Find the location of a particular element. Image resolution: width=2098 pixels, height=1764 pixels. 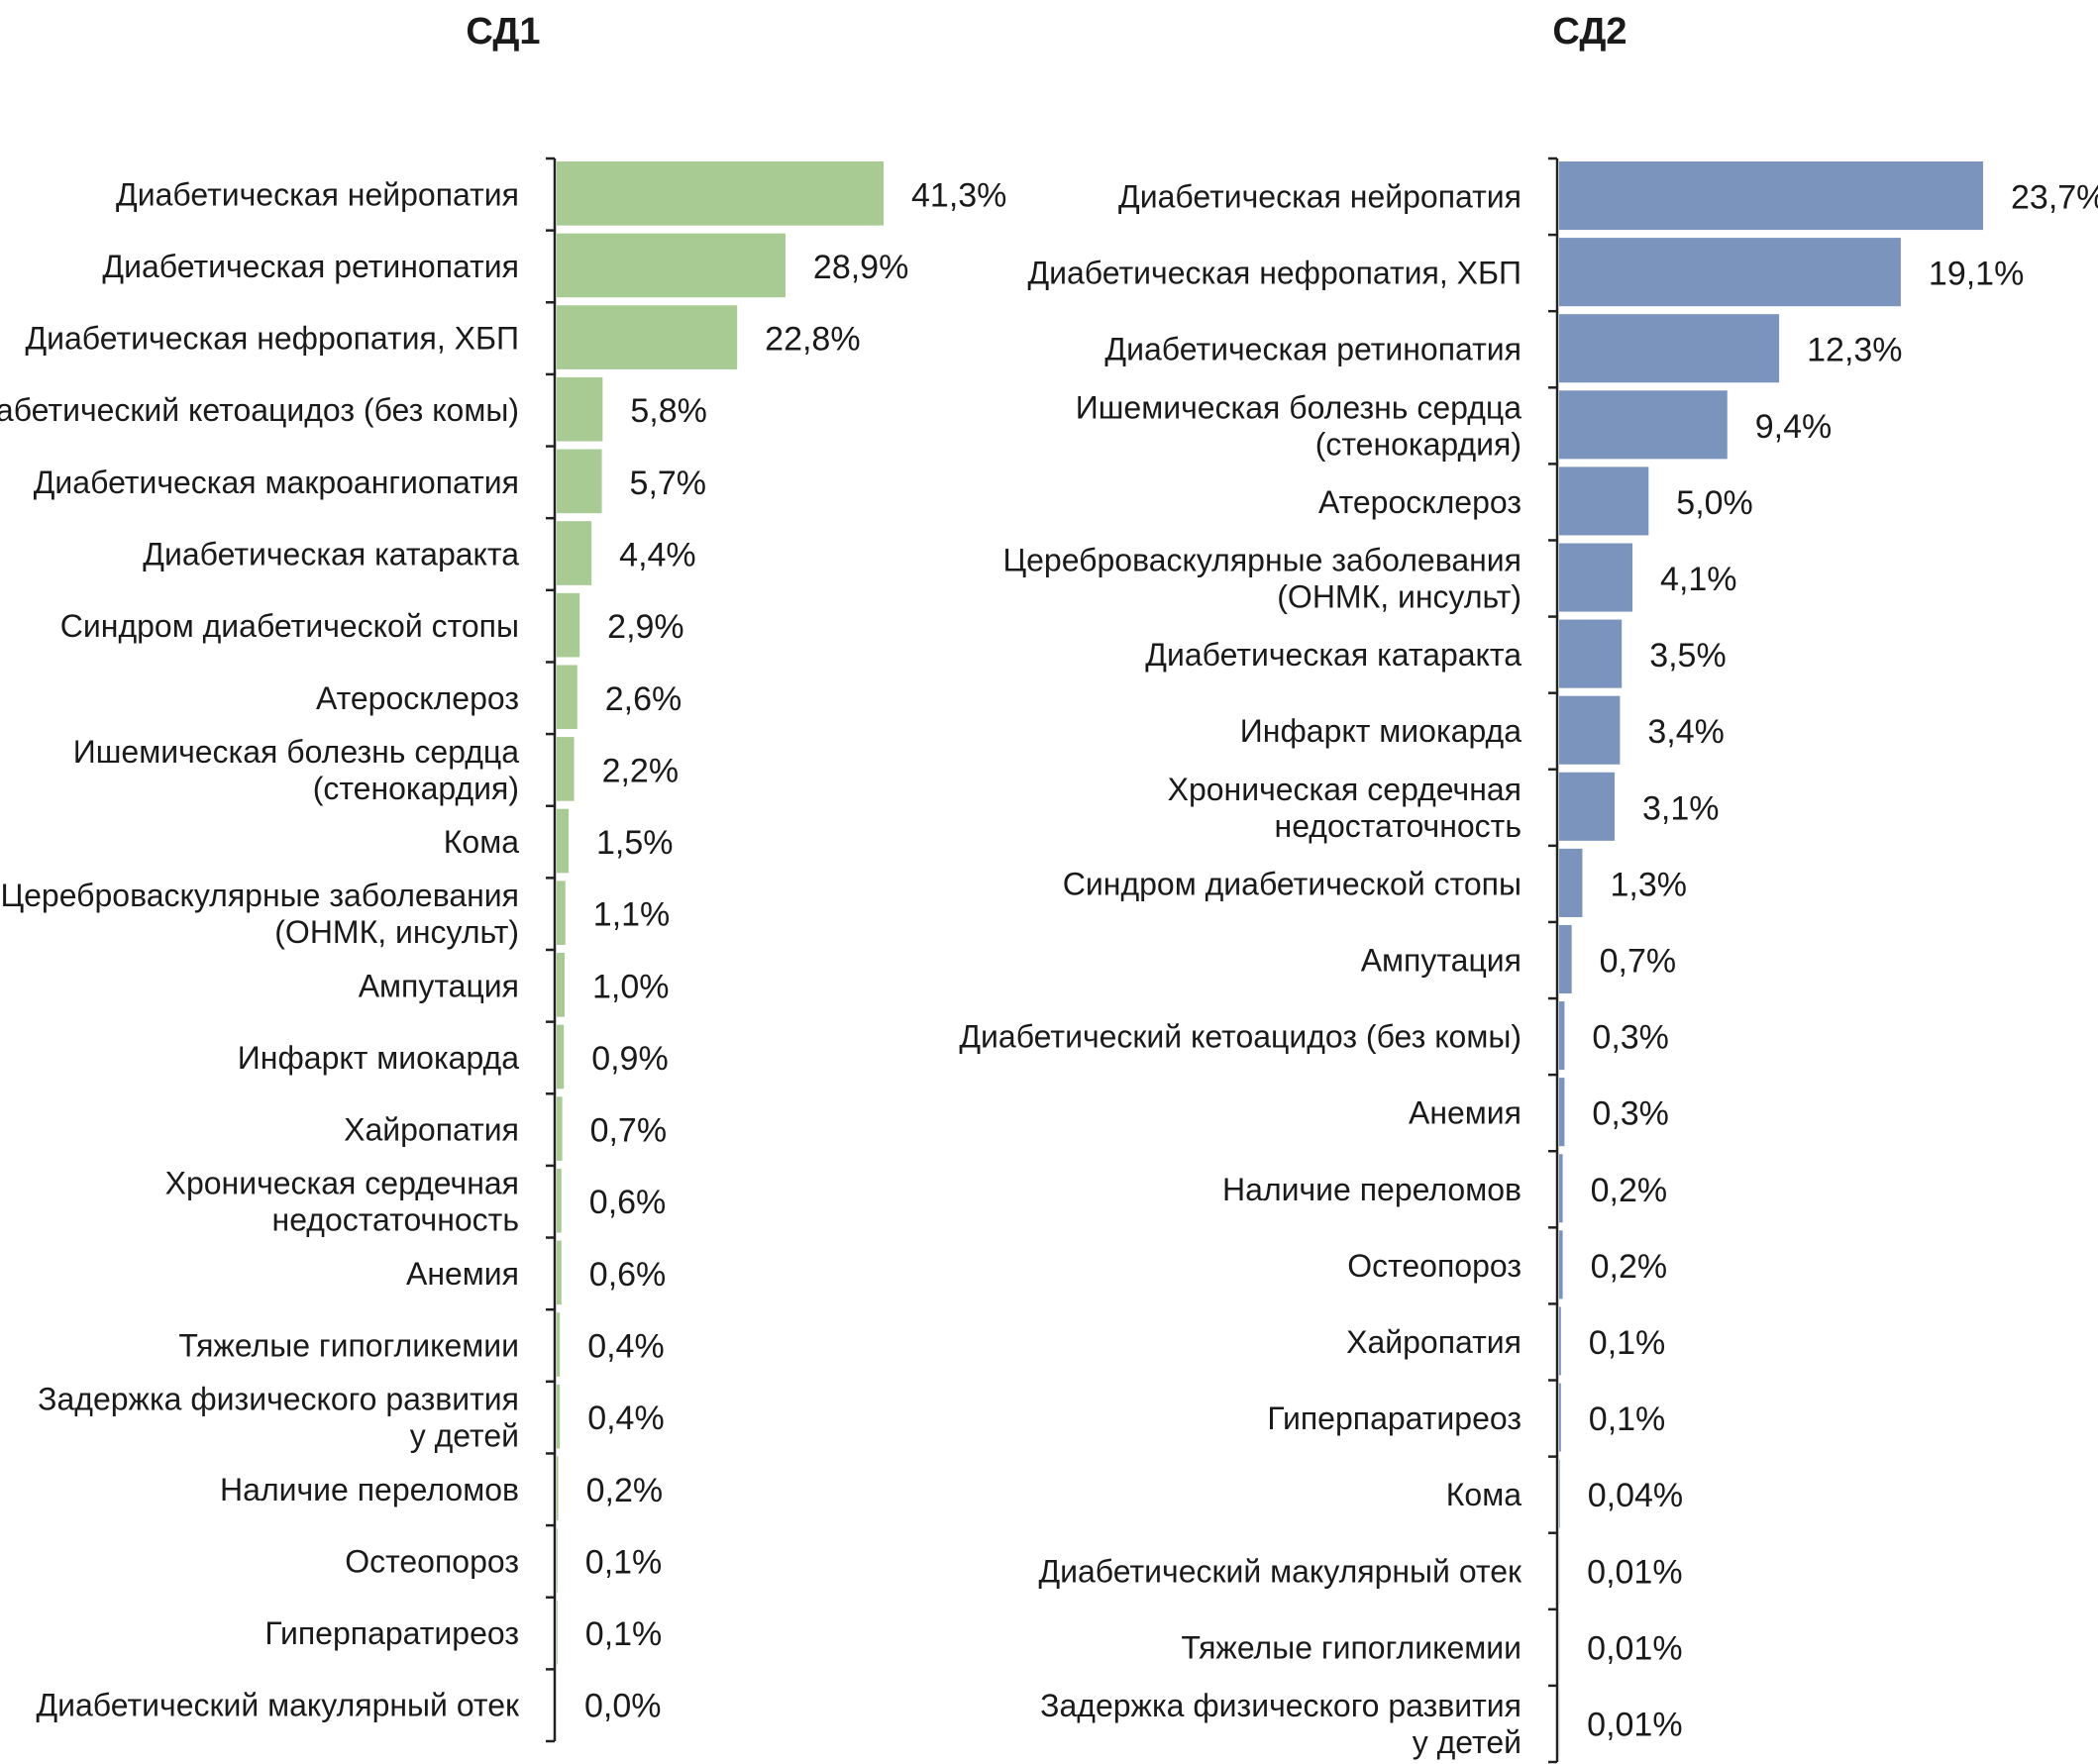

category-label: (стенокардия) is located at coordinates (1418, 444).